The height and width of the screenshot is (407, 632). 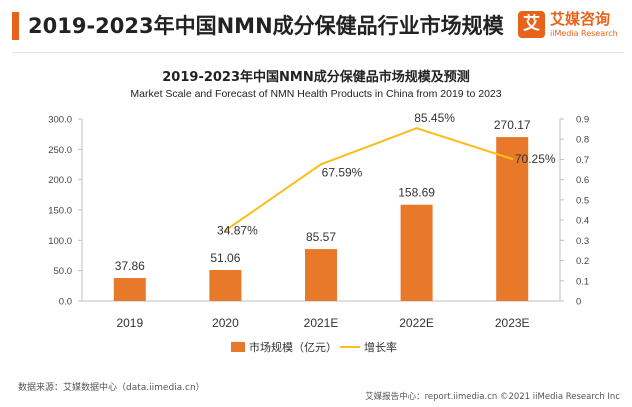 I want to click on y-tick-label-left: 100.0, so click(x=60, y=241).